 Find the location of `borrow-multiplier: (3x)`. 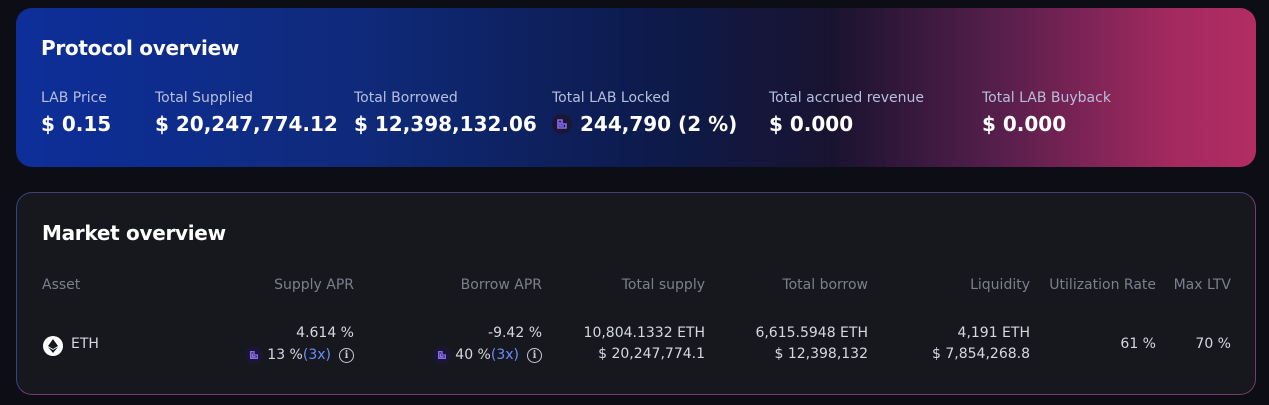

borrow-multiplier: (3x) is located at coordinates (504, 355).